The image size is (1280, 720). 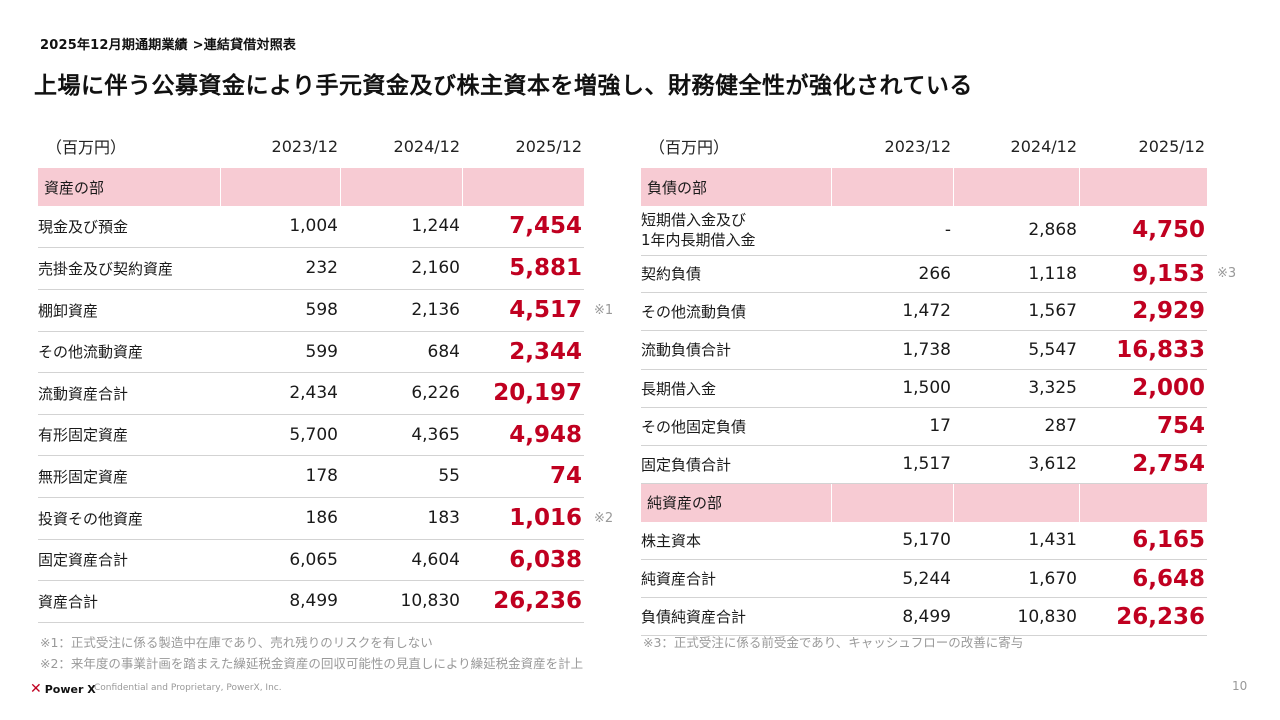 What do you see at coordinates (1016, 350) in the screenshot?
I see `cell-value: 5,547` at bounding box center [1016, 350].